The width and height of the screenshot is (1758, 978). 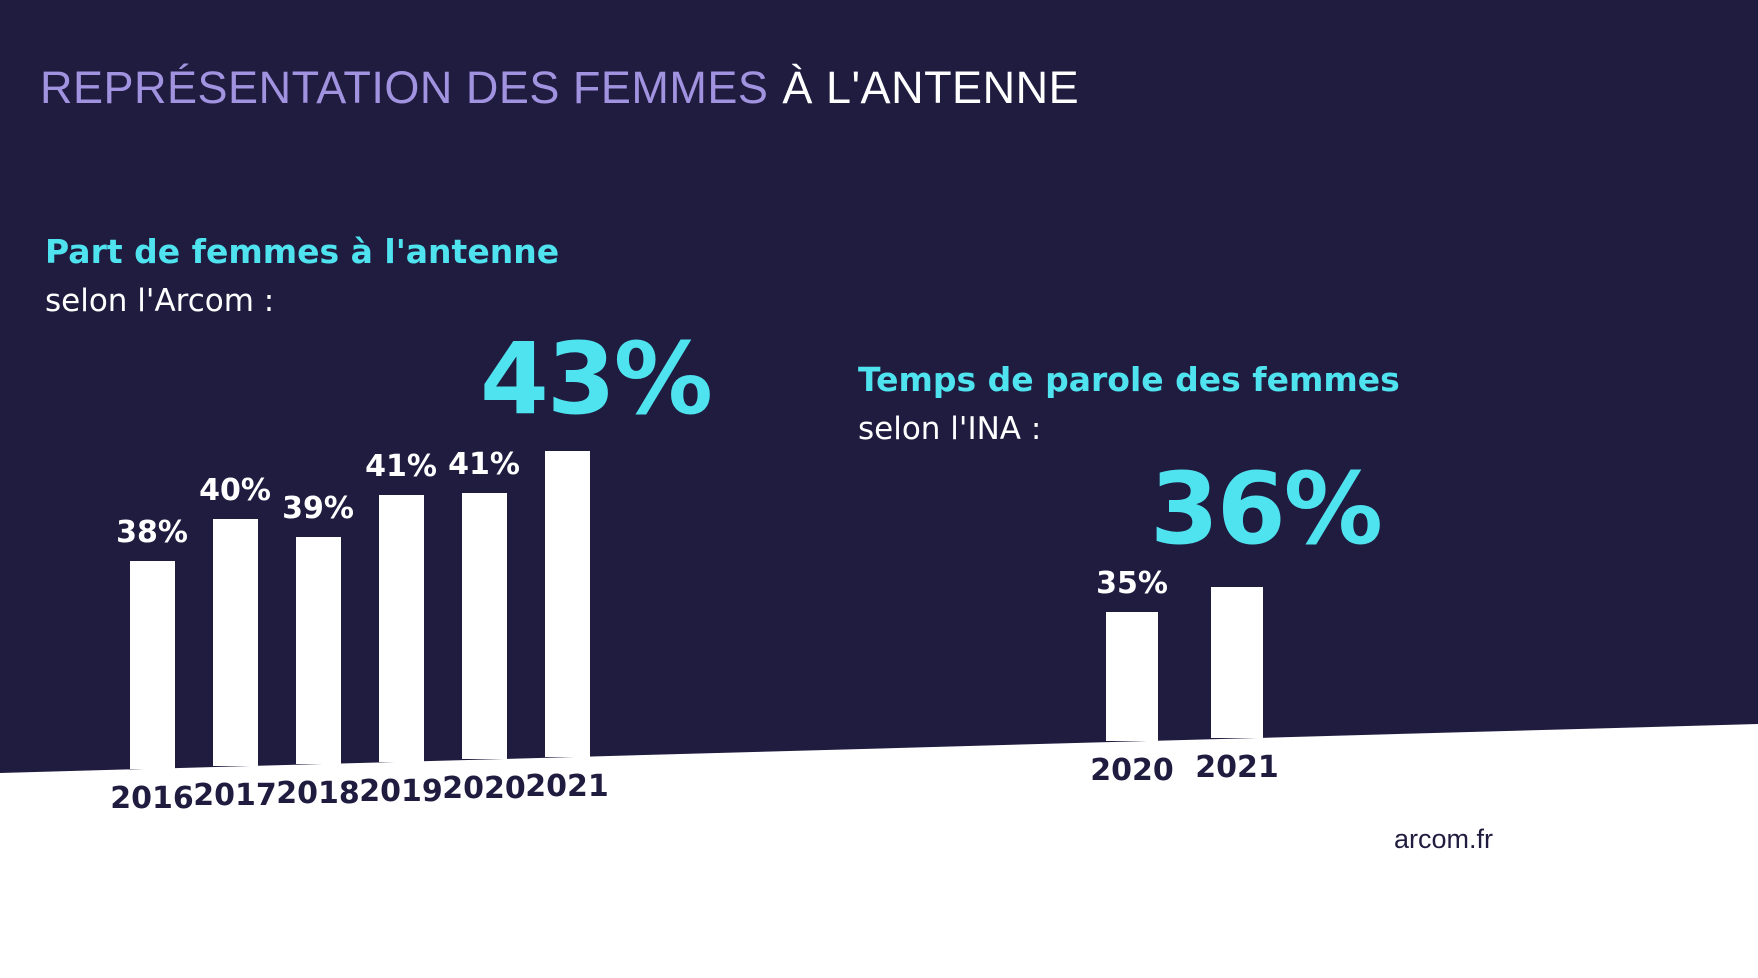 I want to click on bar-year-label: 2018, so click(x=318, y=794).